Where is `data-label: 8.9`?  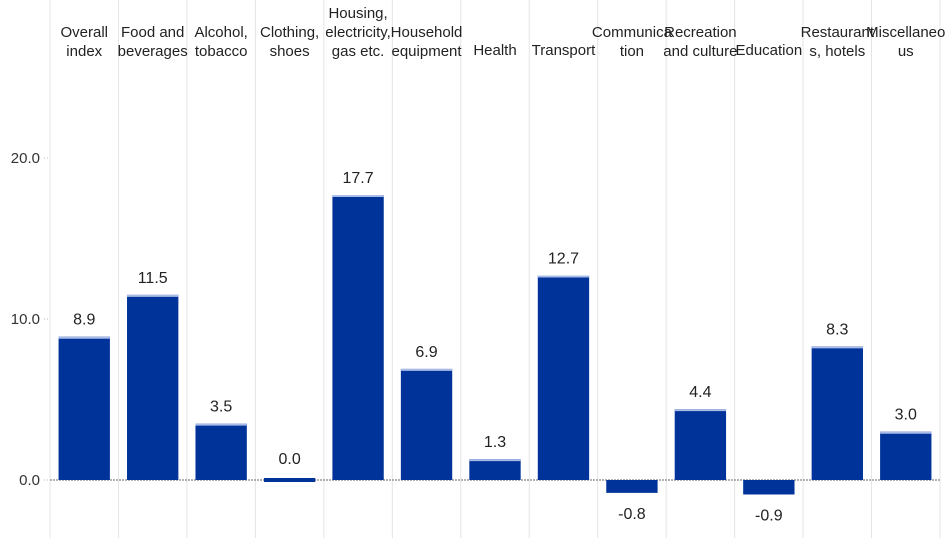
data-label: 8.9 is located at coordinates (84, 320).